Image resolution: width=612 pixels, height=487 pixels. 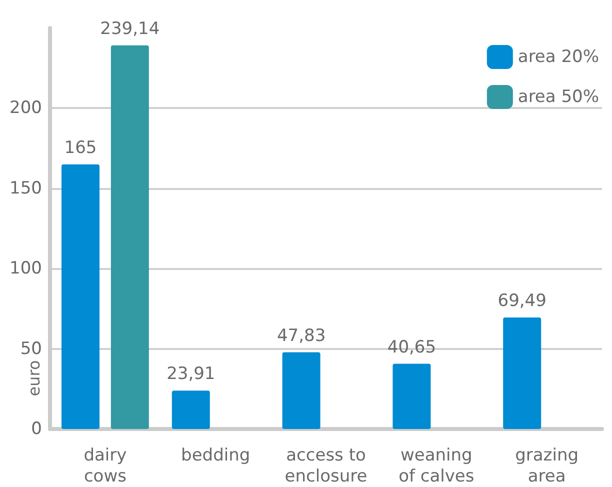 I want to click on y-axis-title: euro, so click(x=34, y=378).